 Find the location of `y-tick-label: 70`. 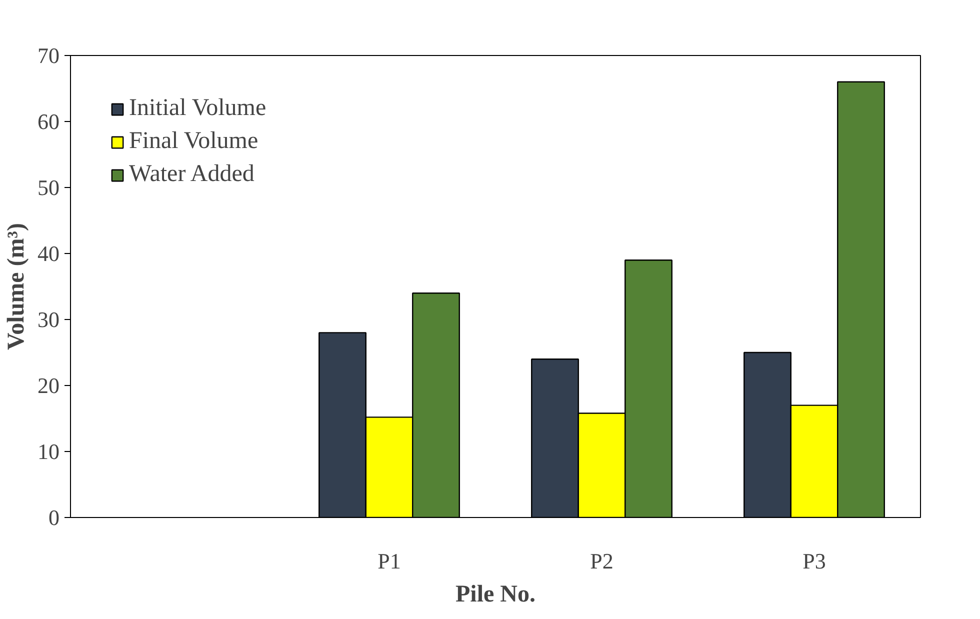

y-tick-label: 70 is located at coordinates (49, 55).